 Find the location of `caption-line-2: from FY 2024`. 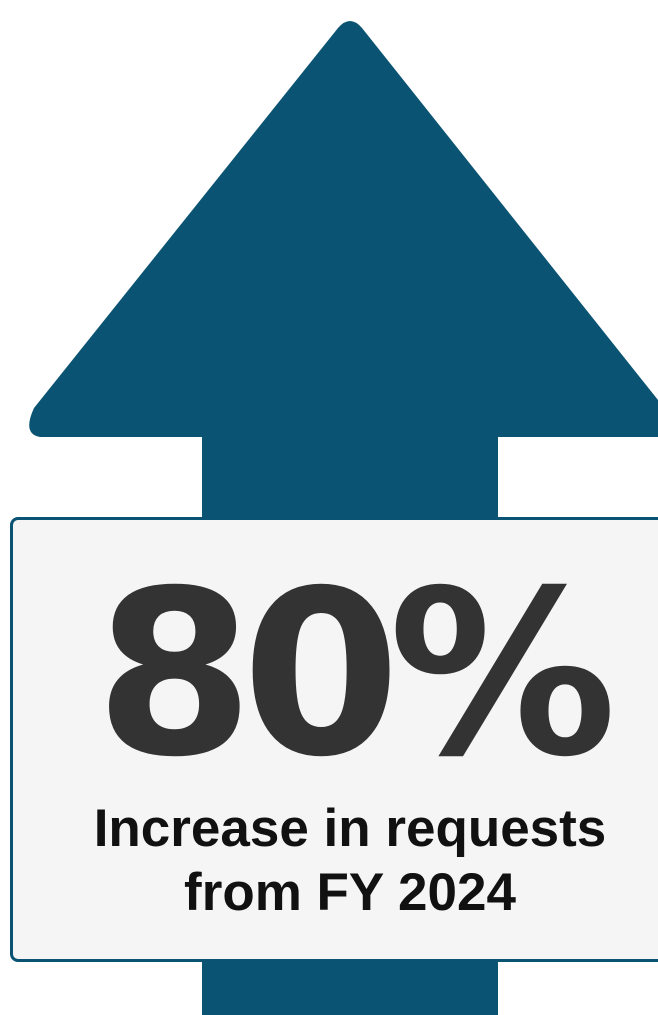

caption-line-2: from FY 2024 is located at coordinates (350, 892).